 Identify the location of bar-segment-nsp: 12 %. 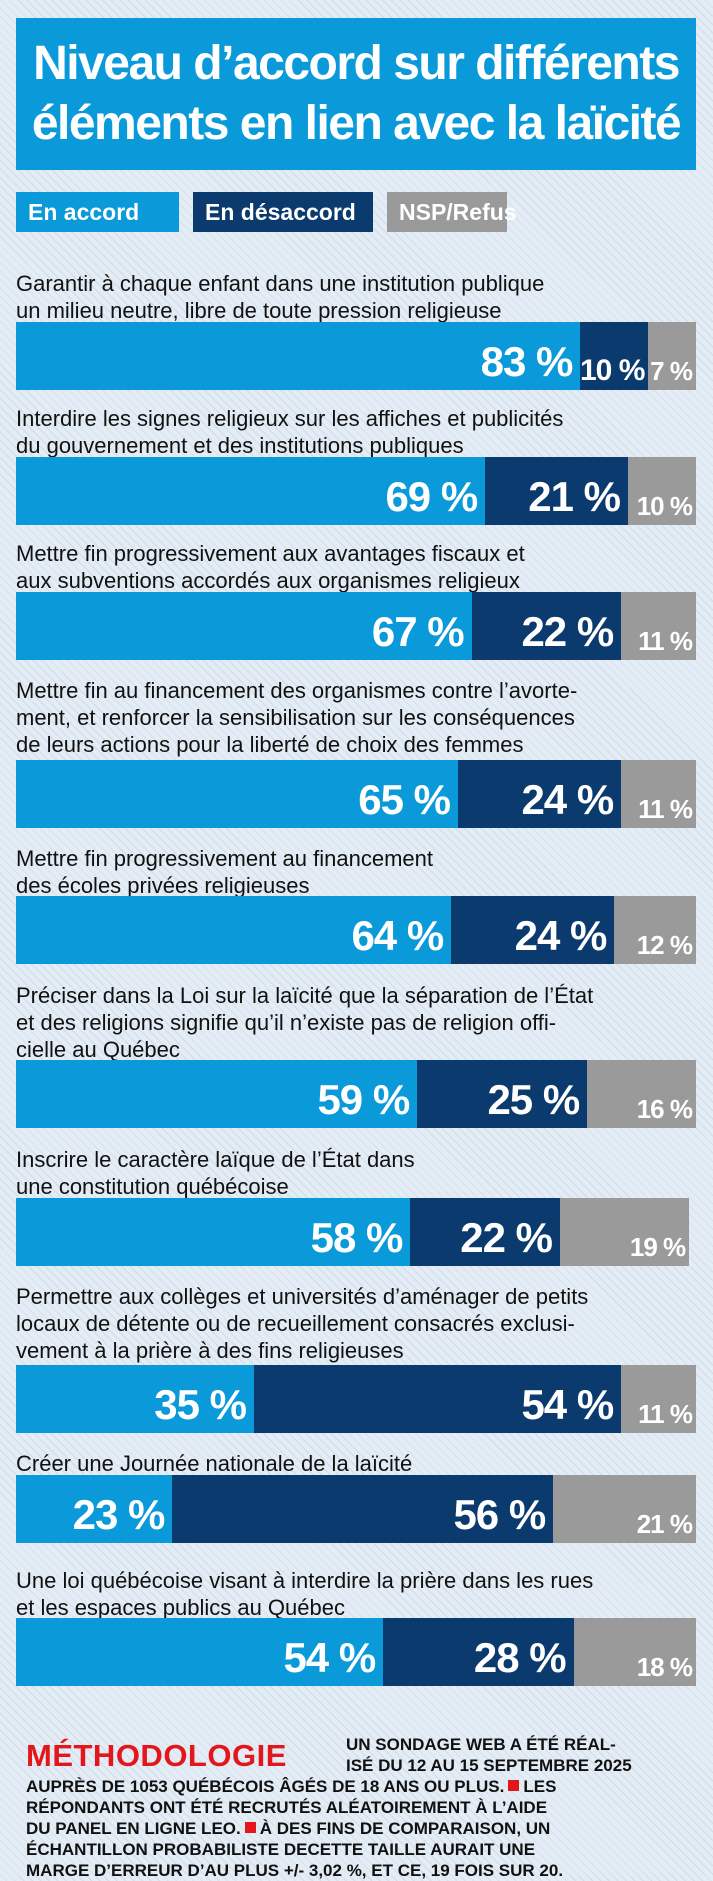
(655, 930).